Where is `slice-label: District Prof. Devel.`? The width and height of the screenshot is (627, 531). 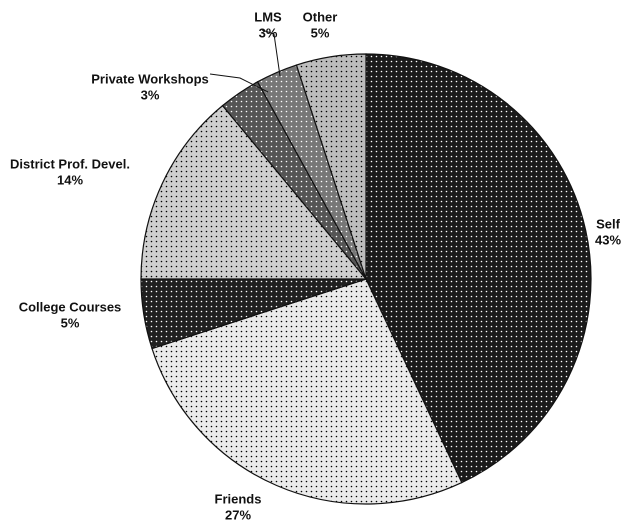 slice-label: District Prof. Devel. is located at coordinates (70, 163).